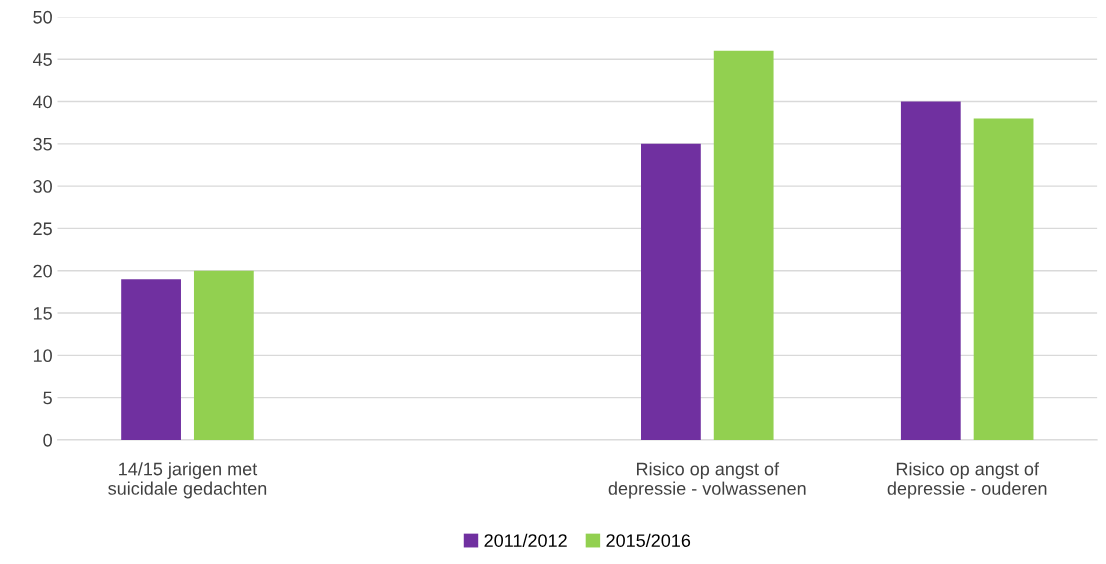 Image resolution: width=1106 pixels, height=564 pixels. I want to click on y-tick-label: 0, so click(47, 440).